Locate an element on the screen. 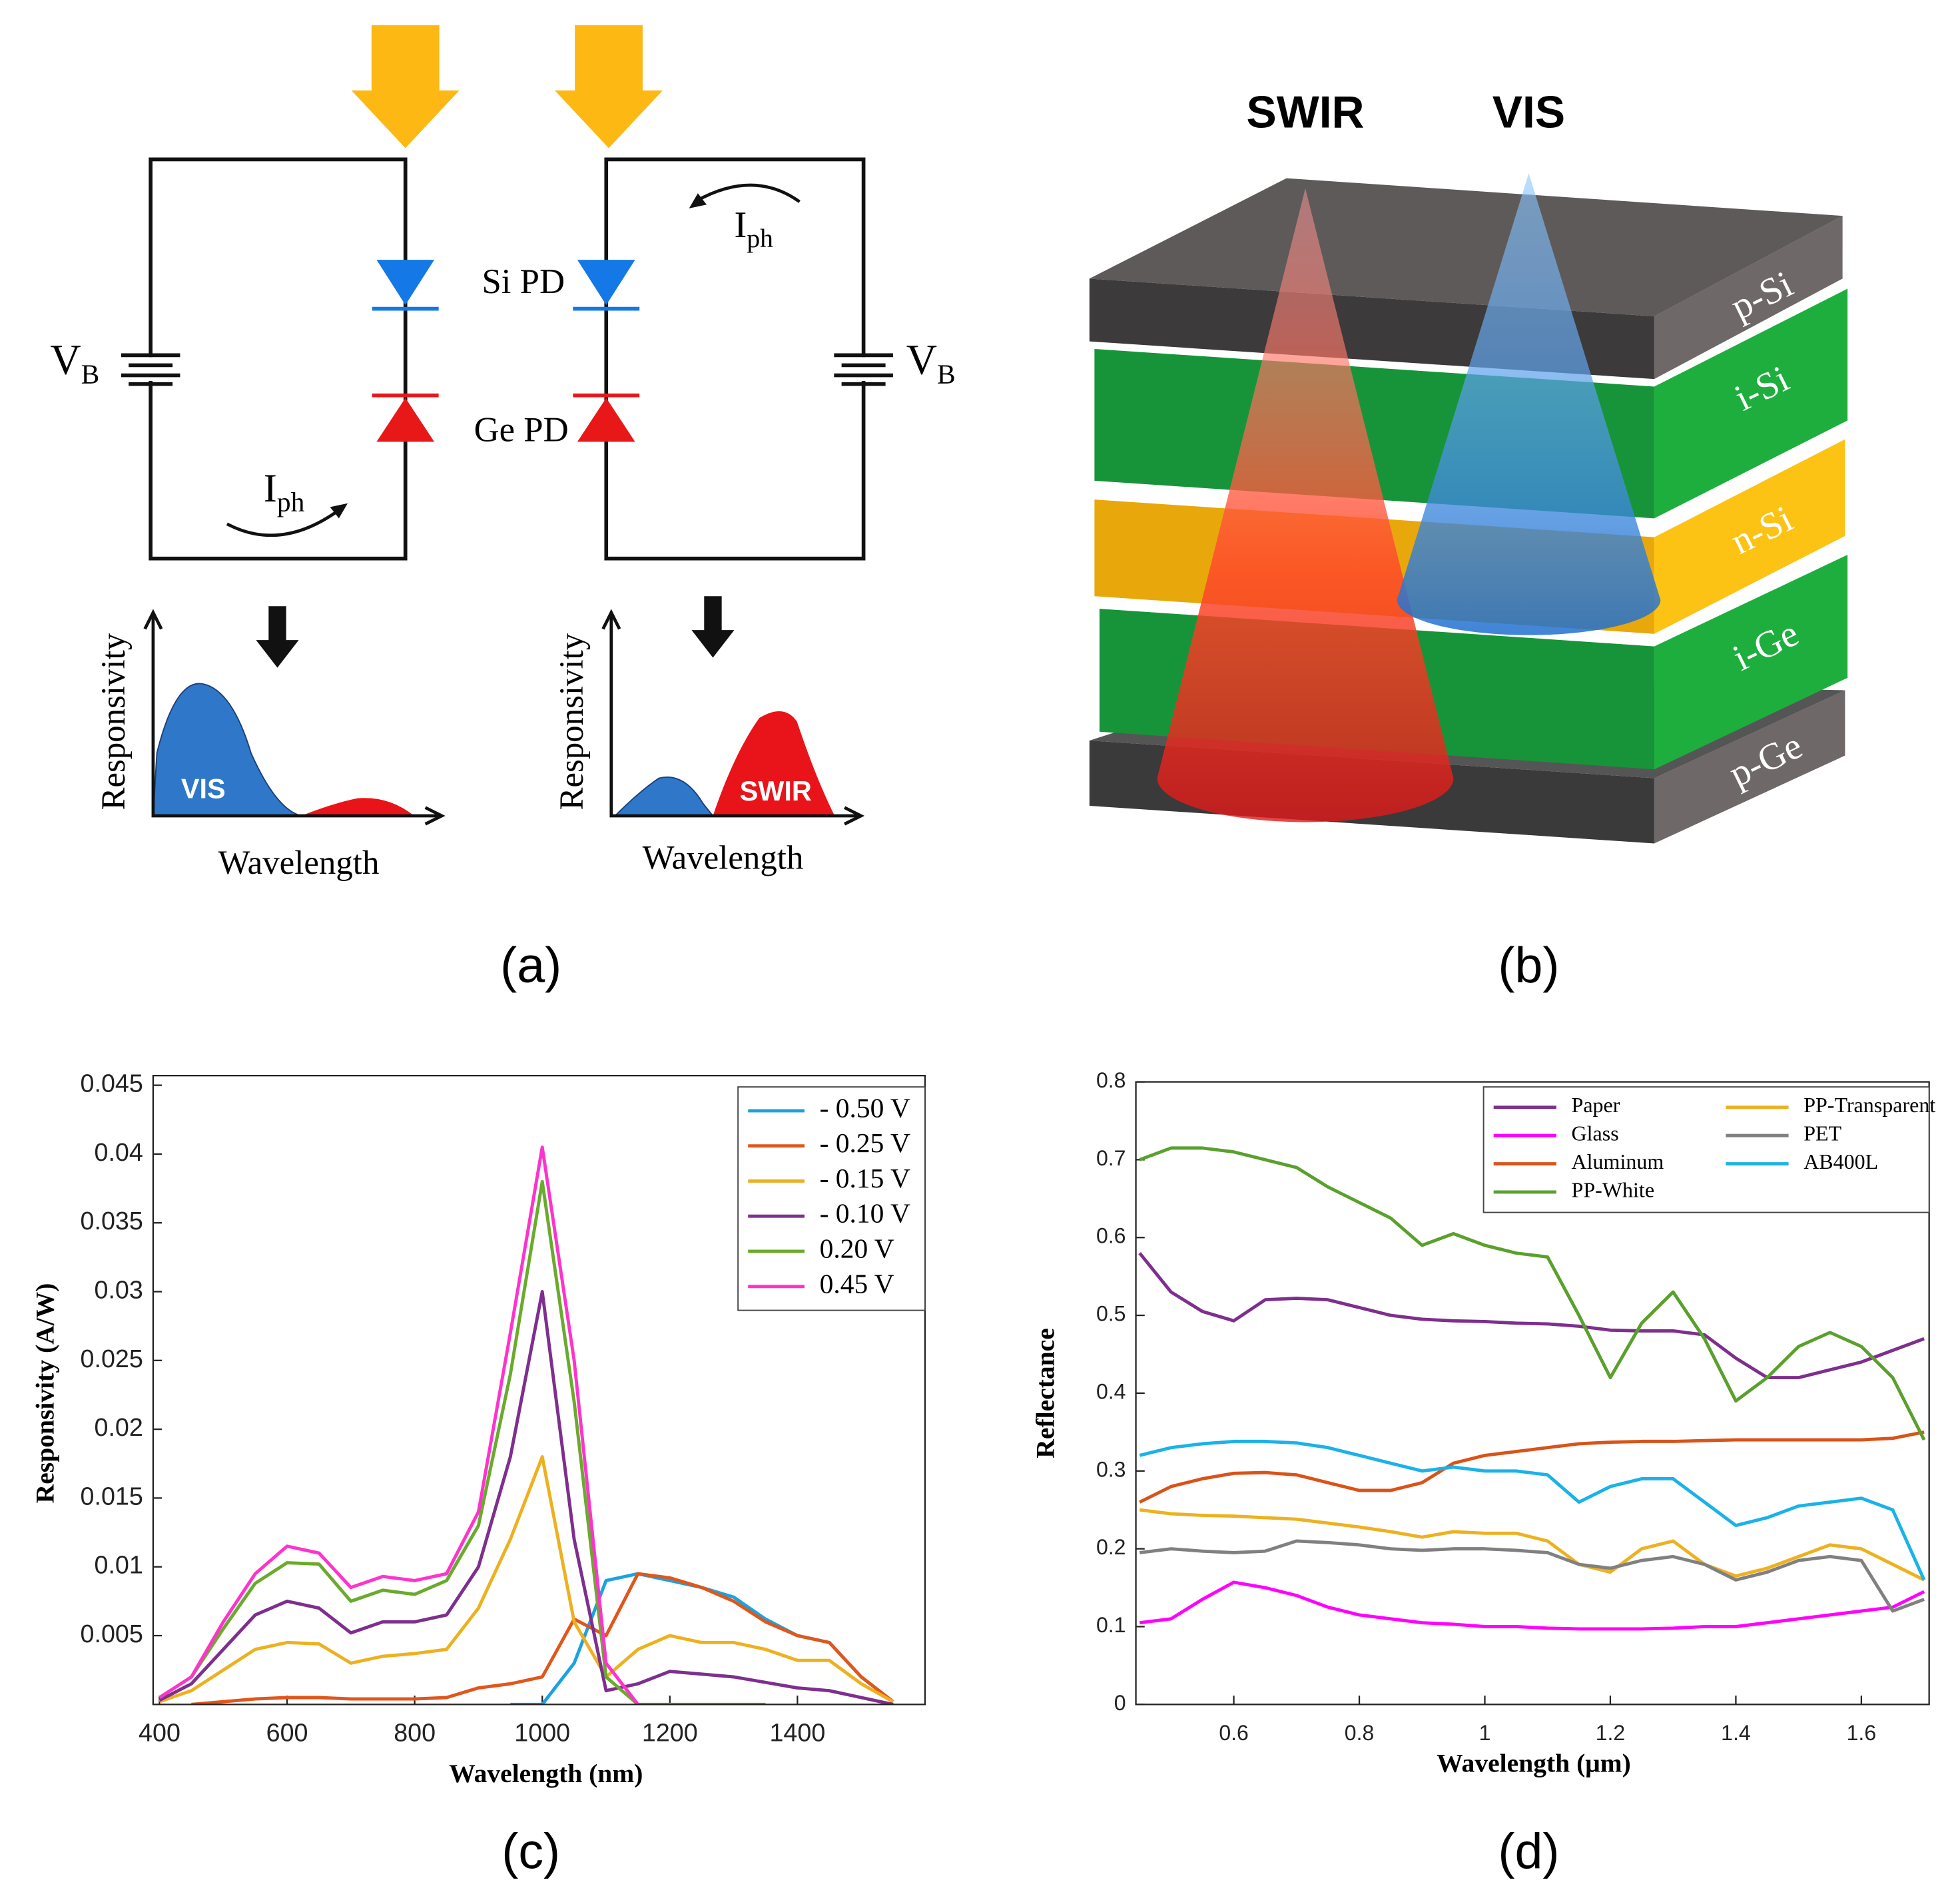 This screenshot has height=1904, width=1958. beam-label: SWIR is located at coordinates (1305, 112).